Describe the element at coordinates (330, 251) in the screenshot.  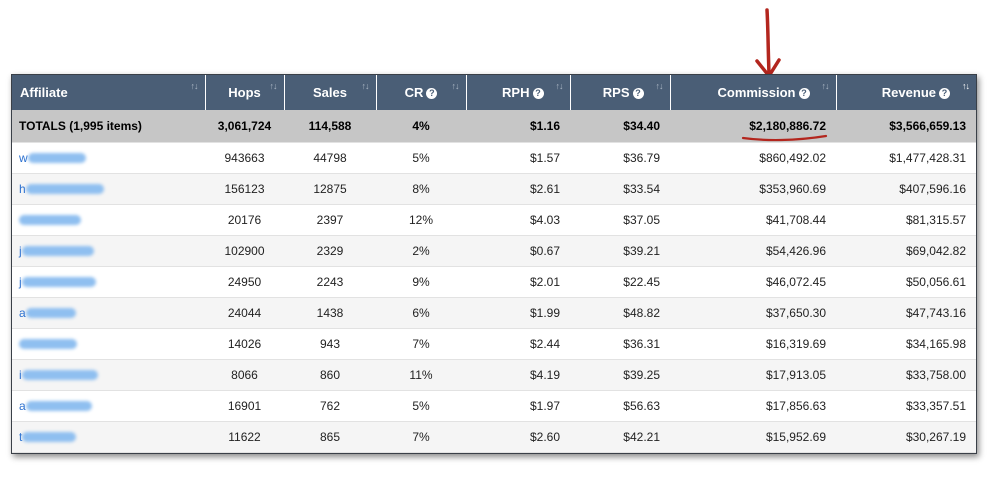
I see `cell-sales: 2329` at that location.